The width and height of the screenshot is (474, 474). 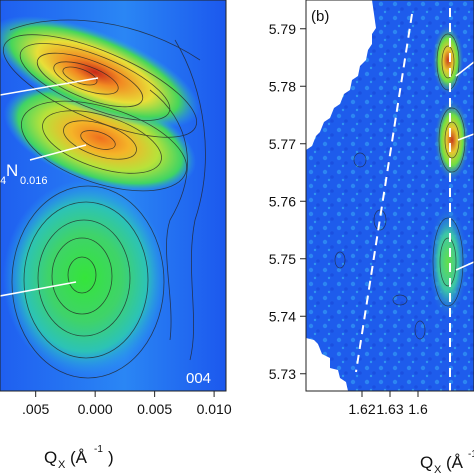 What do you see at coordinates (448, 262) in the screenshot?
I see `panel-b-peak-low` at bounding box center [448, 262].